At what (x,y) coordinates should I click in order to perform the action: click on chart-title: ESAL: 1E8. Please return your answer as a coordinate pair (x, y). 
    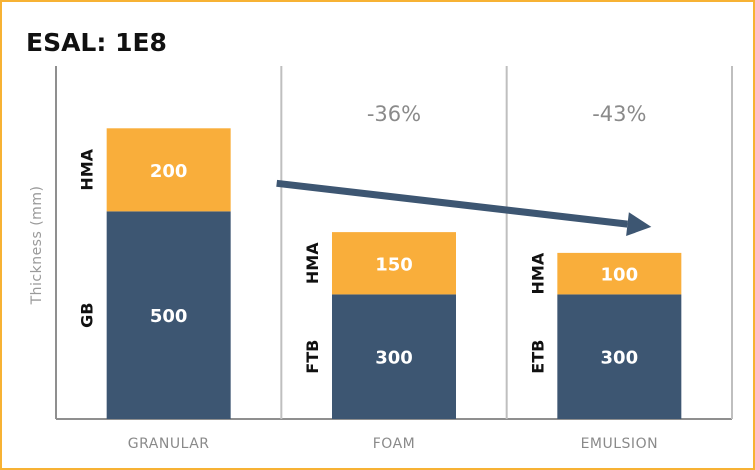
    Looking at the image, I should click on (96, 42).